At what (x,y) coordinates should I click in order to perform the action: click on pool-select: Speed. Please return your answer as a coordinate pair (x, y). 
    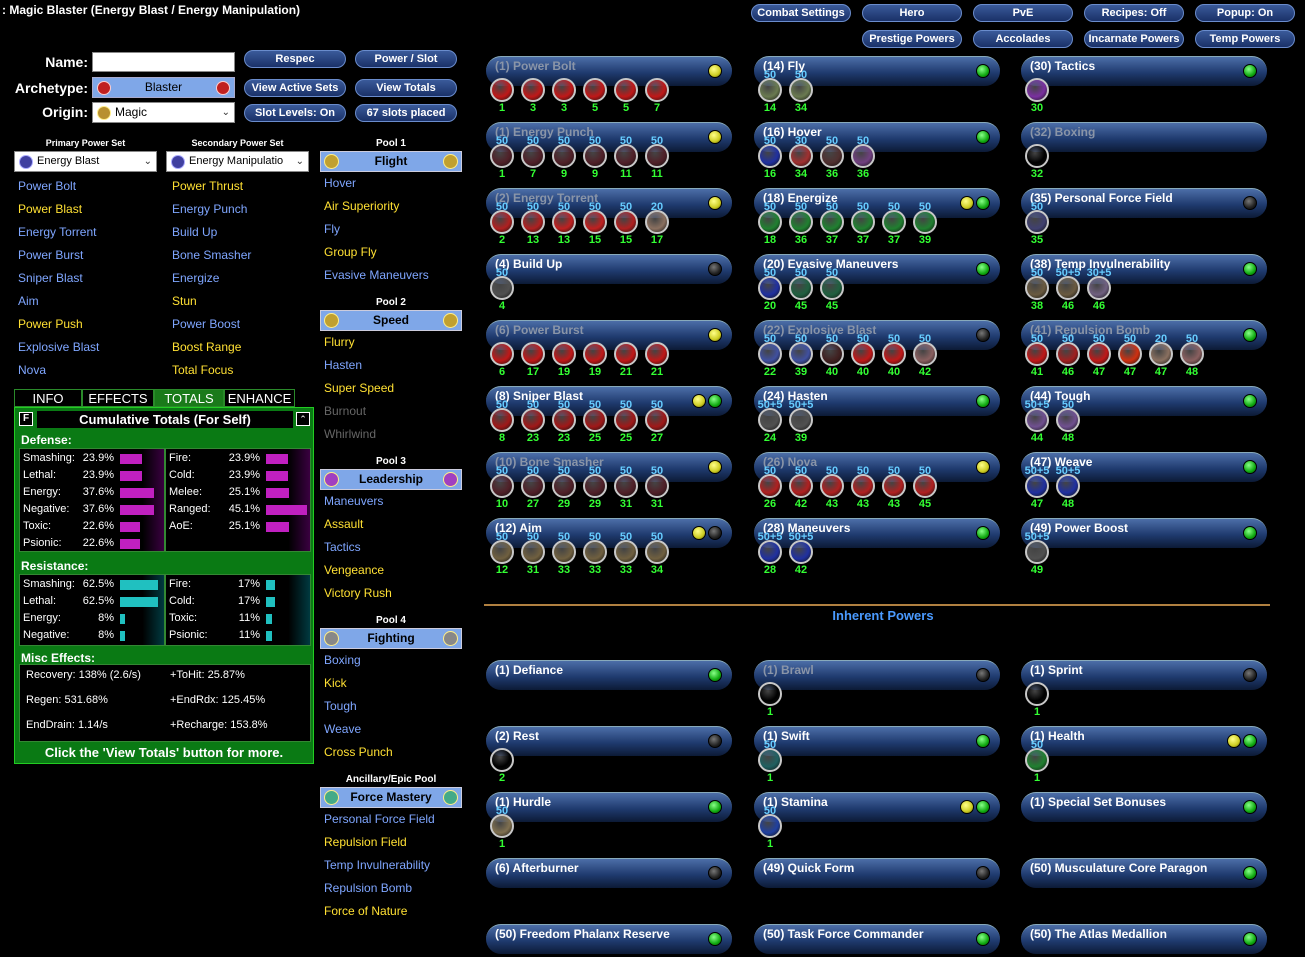
    Looking at the image, I should click on (391, 320).